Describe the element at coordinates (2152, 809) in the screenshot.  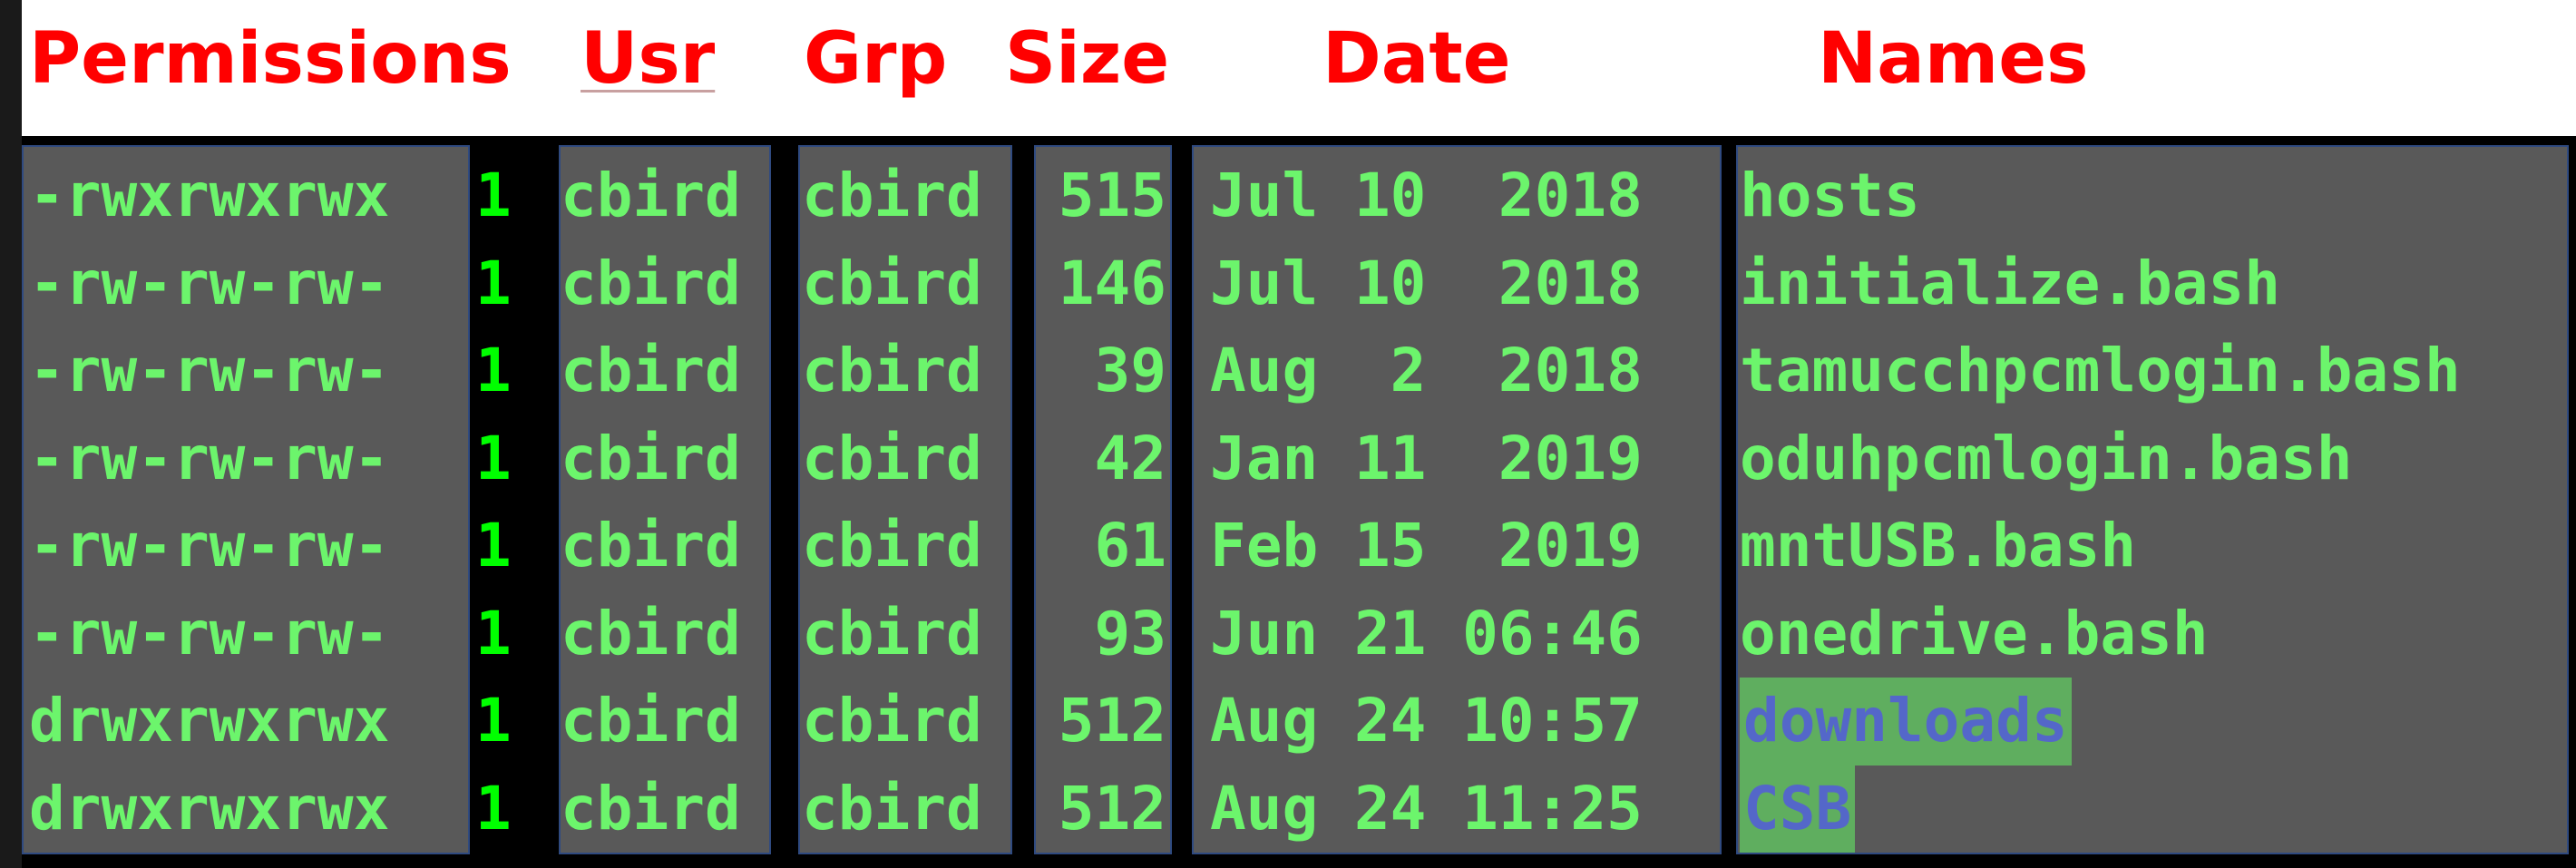
I see `directory-entry: CSB` at that location.